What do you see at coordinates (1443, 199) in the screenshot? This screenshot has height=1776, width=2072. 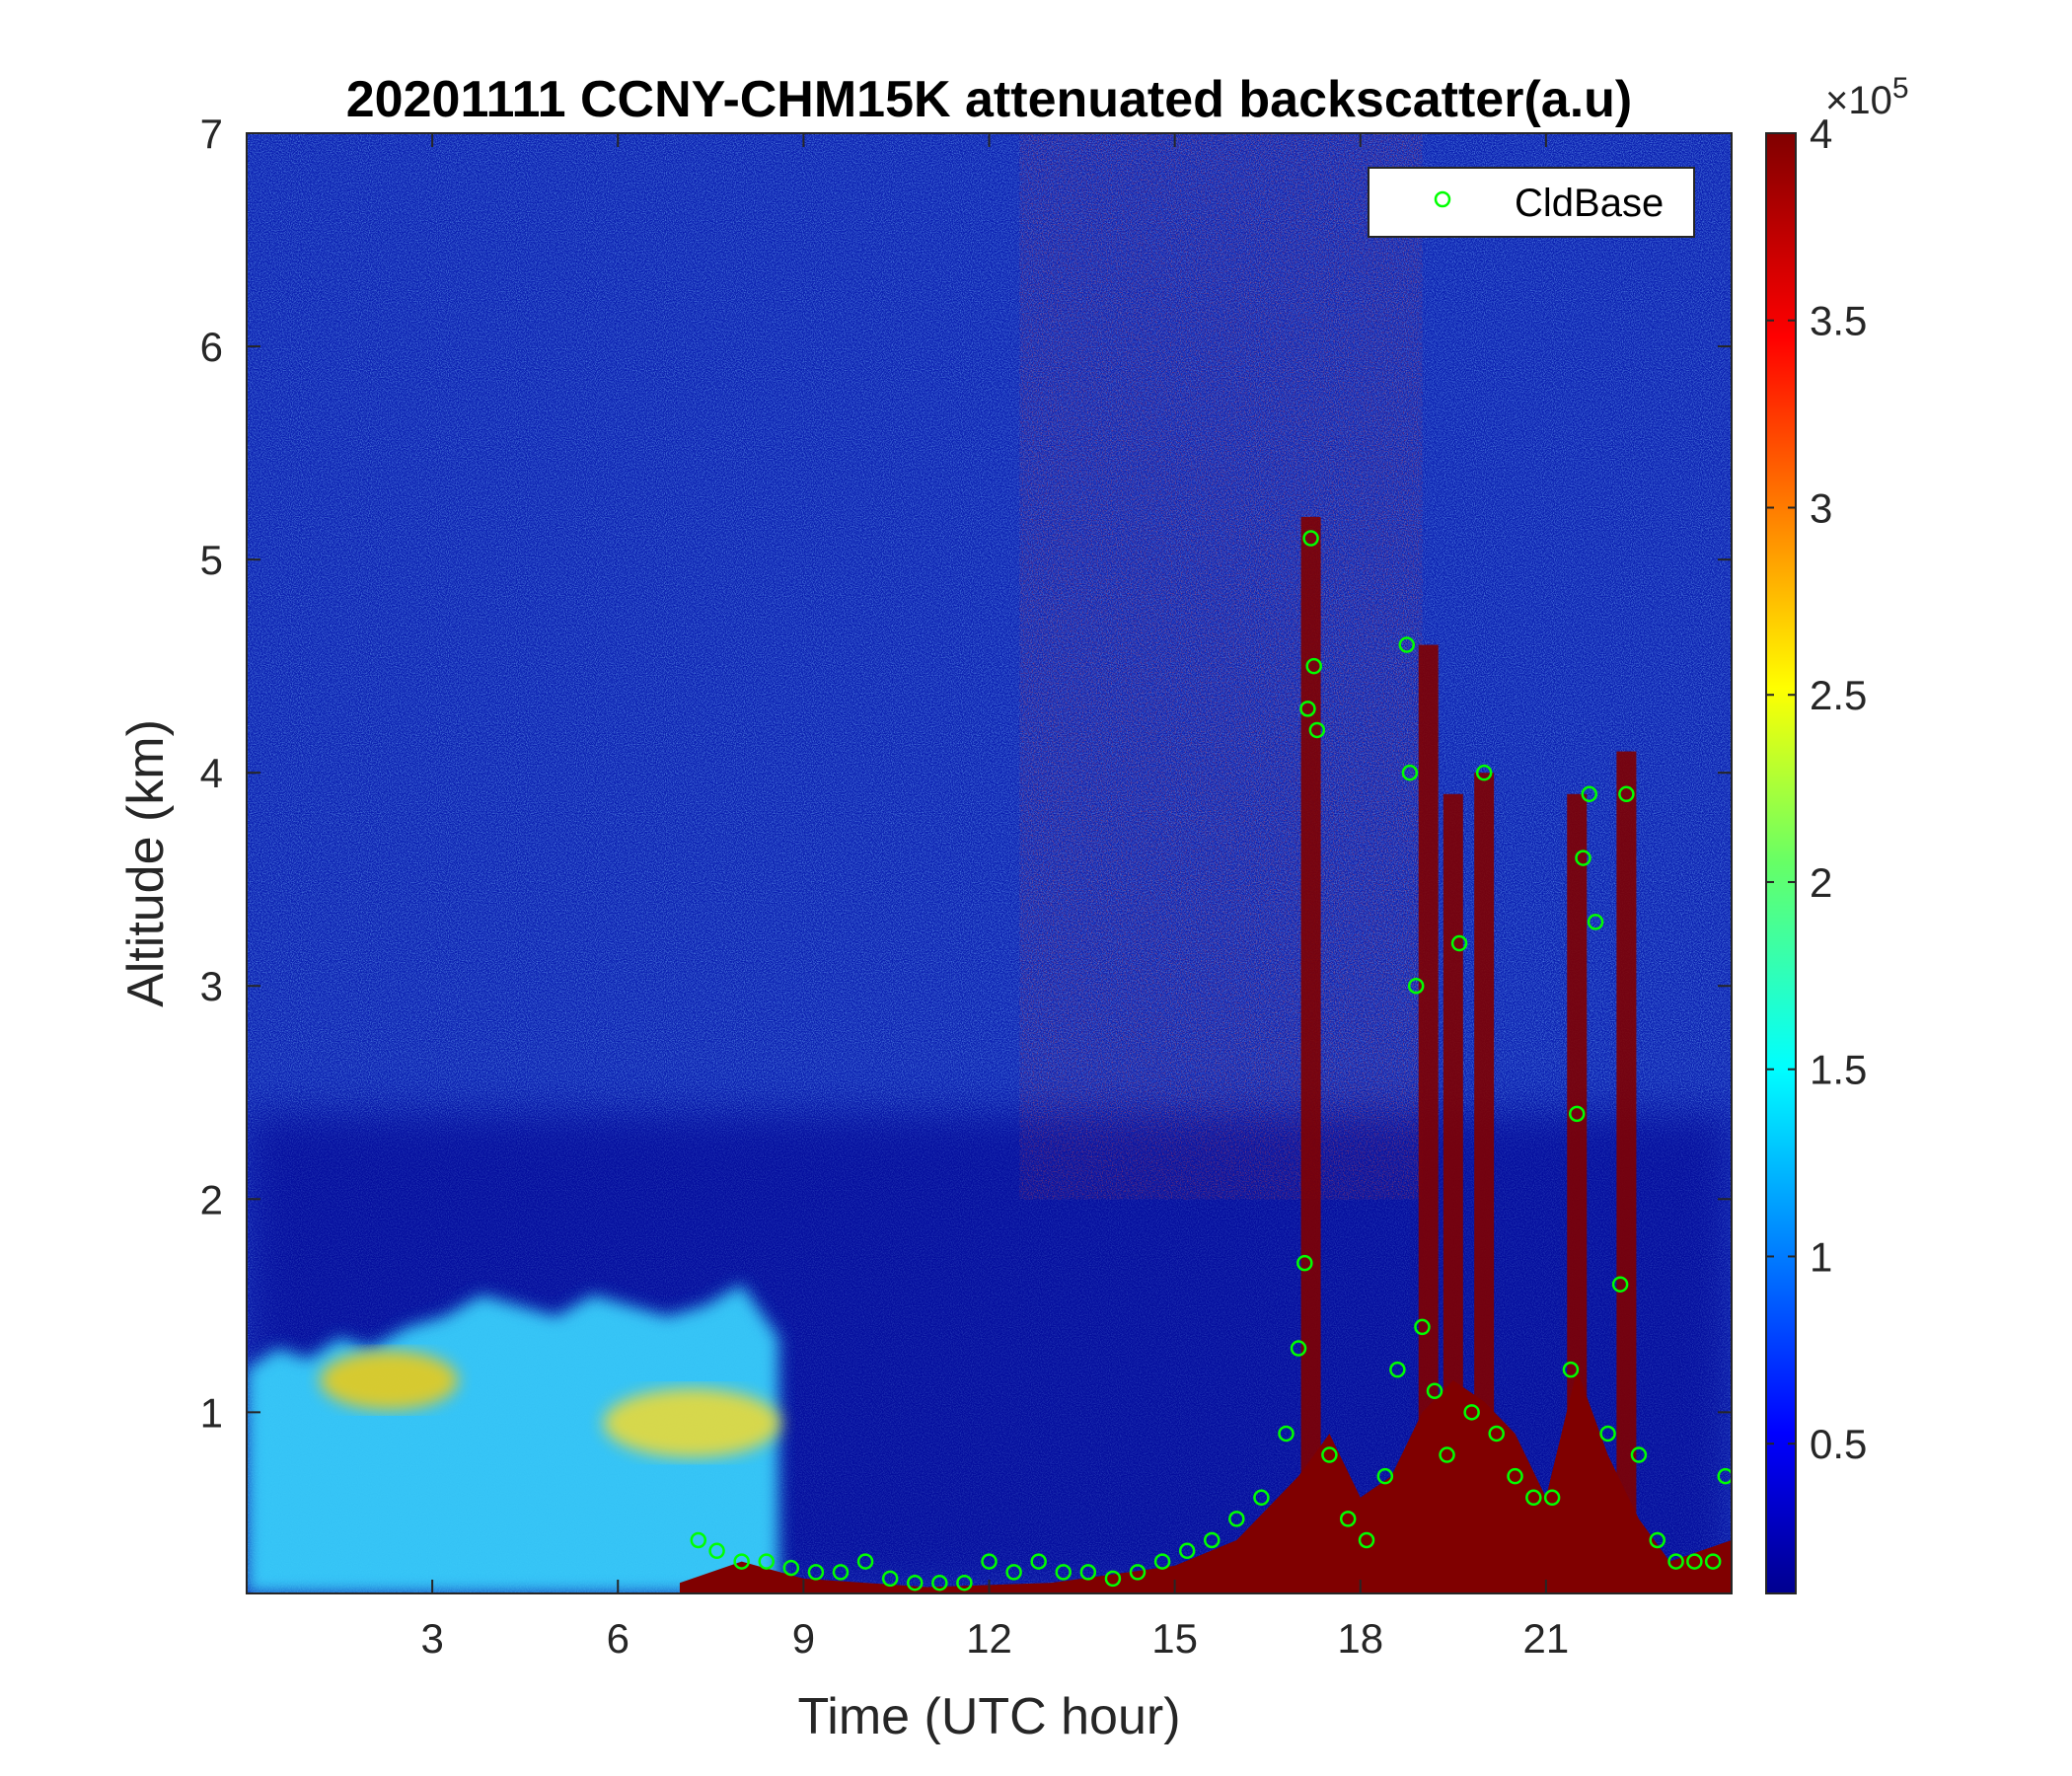 I see `legend-marker-icon` at bounding box center [1443, 199].